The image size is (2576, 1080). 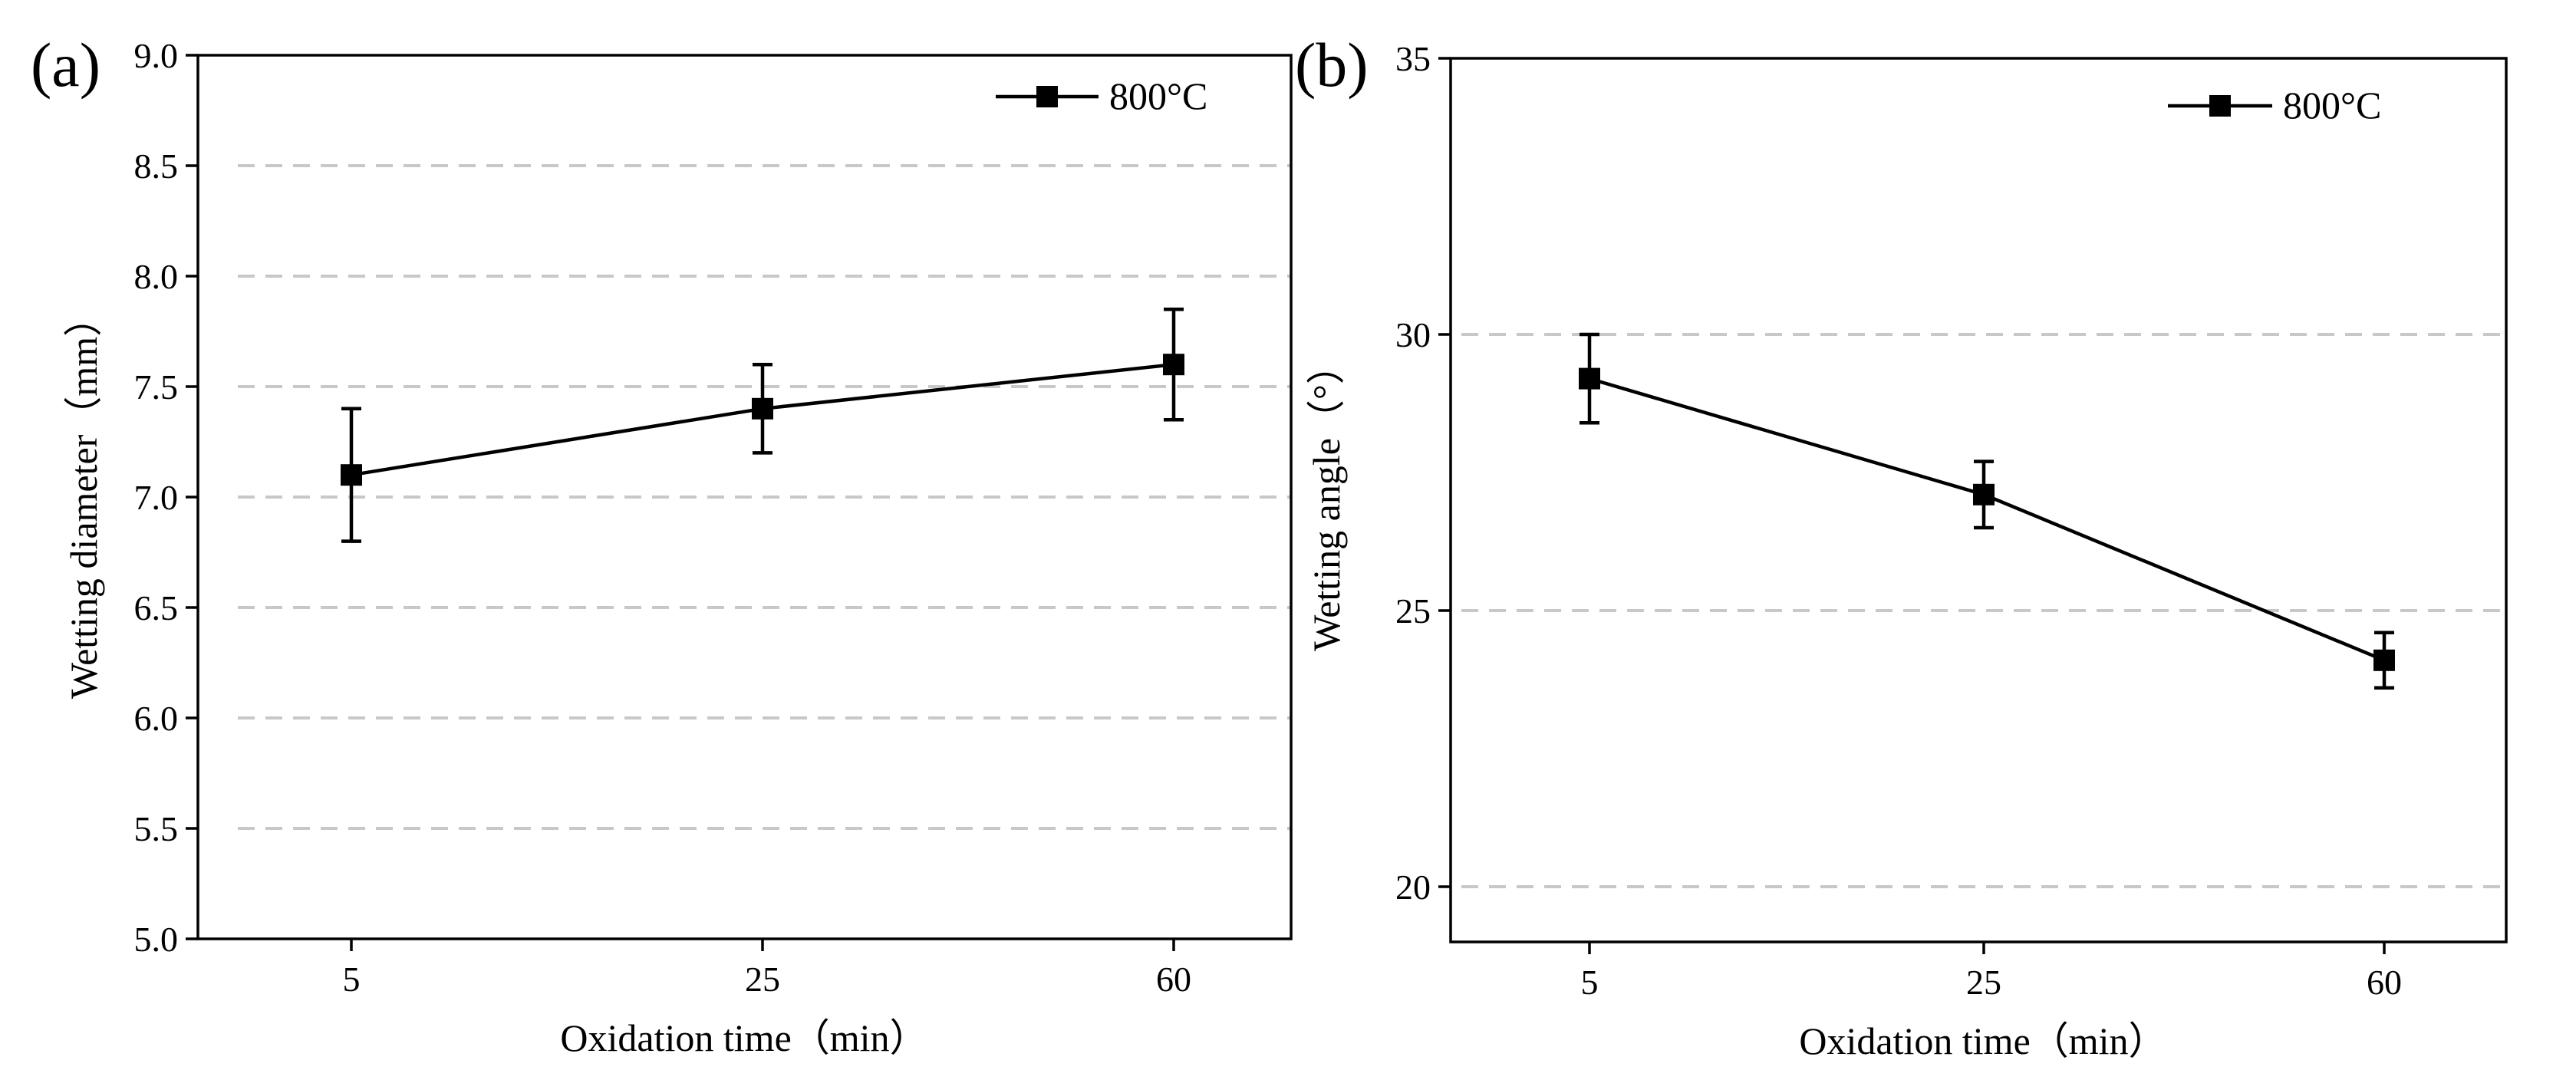 What do you see at coordinates (156, 829) in the screenshot?
I see `panel-a-y-tick-label: 5.5` at bounding box center [156, 829].